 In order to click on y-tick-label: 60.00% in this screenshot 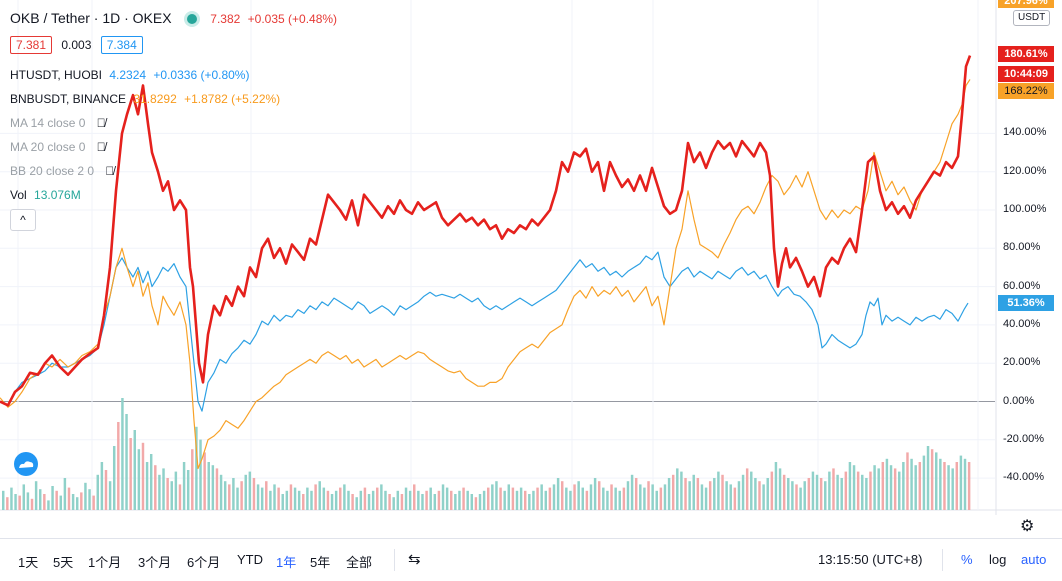, I will do `click(1022, 285)`.